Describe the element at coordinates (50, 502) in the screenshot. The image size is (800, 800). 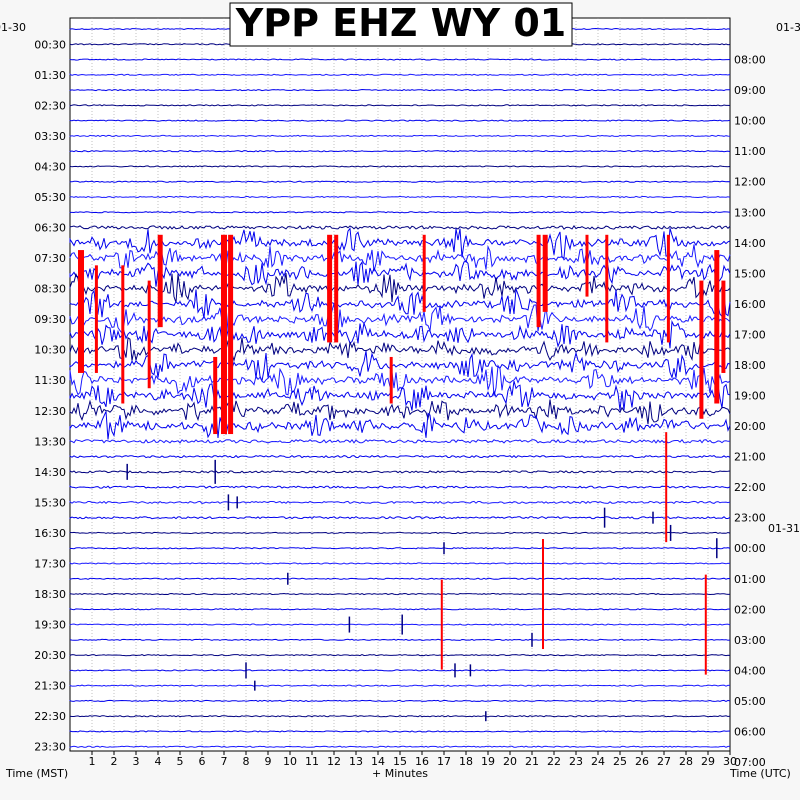
I see `left-time-label: 15:30` at that location.